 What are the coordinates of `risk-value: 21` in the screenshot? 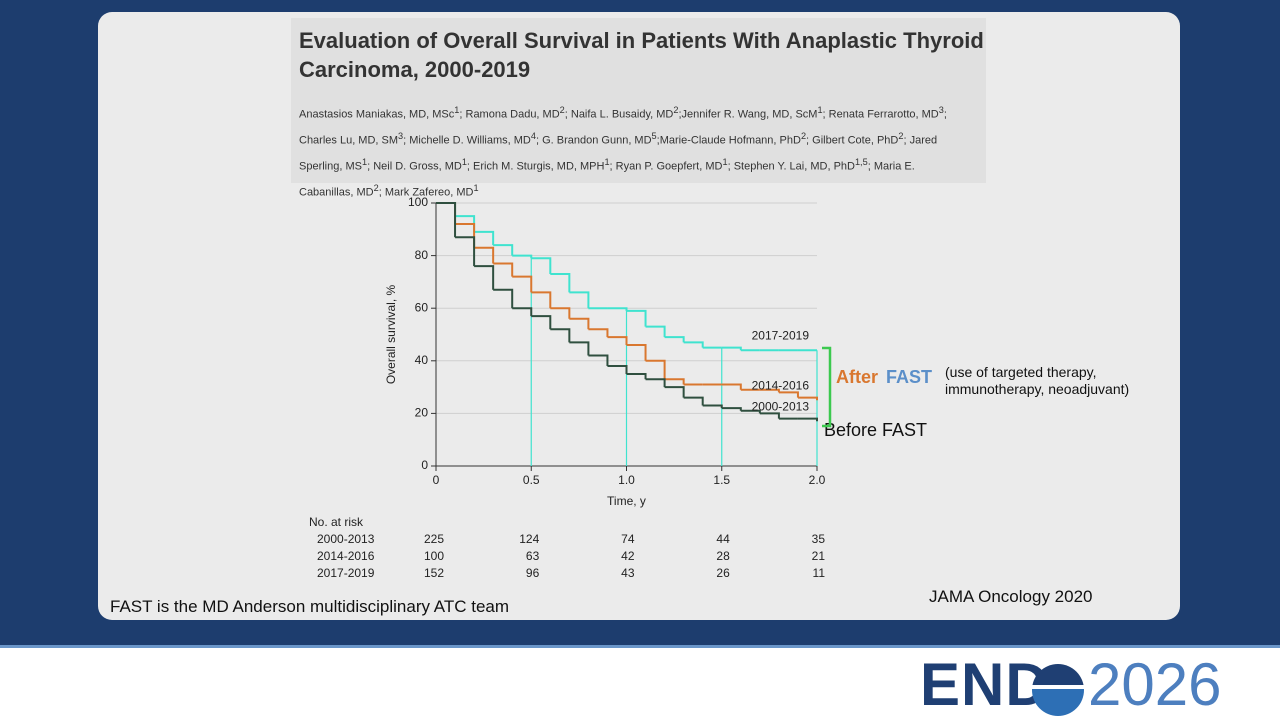 It's located at (819, 556).